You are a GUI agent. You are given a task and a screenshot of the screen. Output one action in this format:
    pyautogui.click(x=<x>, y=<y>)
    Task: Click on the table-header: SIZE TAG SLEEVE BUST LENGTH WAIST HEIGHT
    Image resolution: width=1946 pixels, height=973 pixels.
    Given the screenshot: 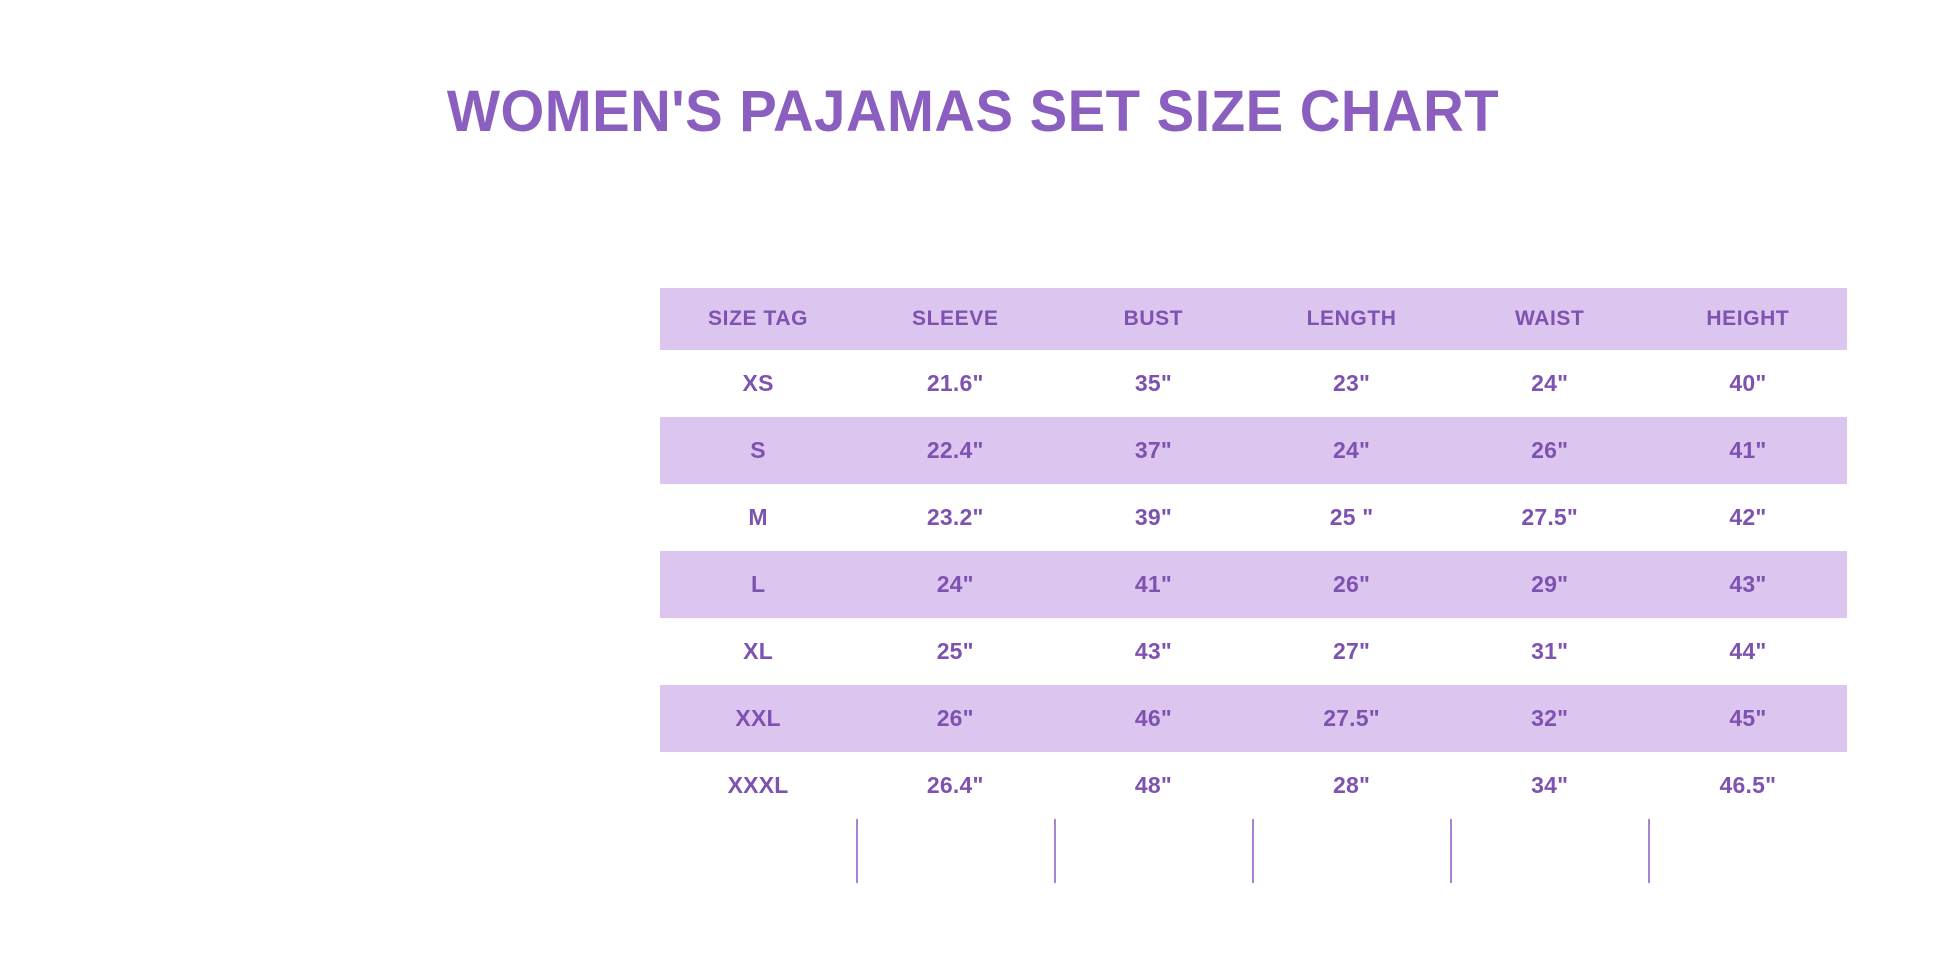 What is the action you would take?
    pyautogui.click(x=1253, y=319)
    